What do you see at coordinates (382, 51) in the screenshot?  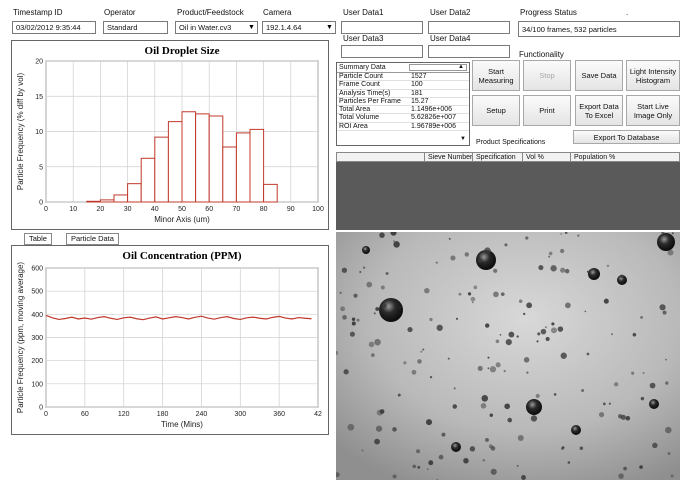 I see `user-data3-field` at bounding box center [382, 51].